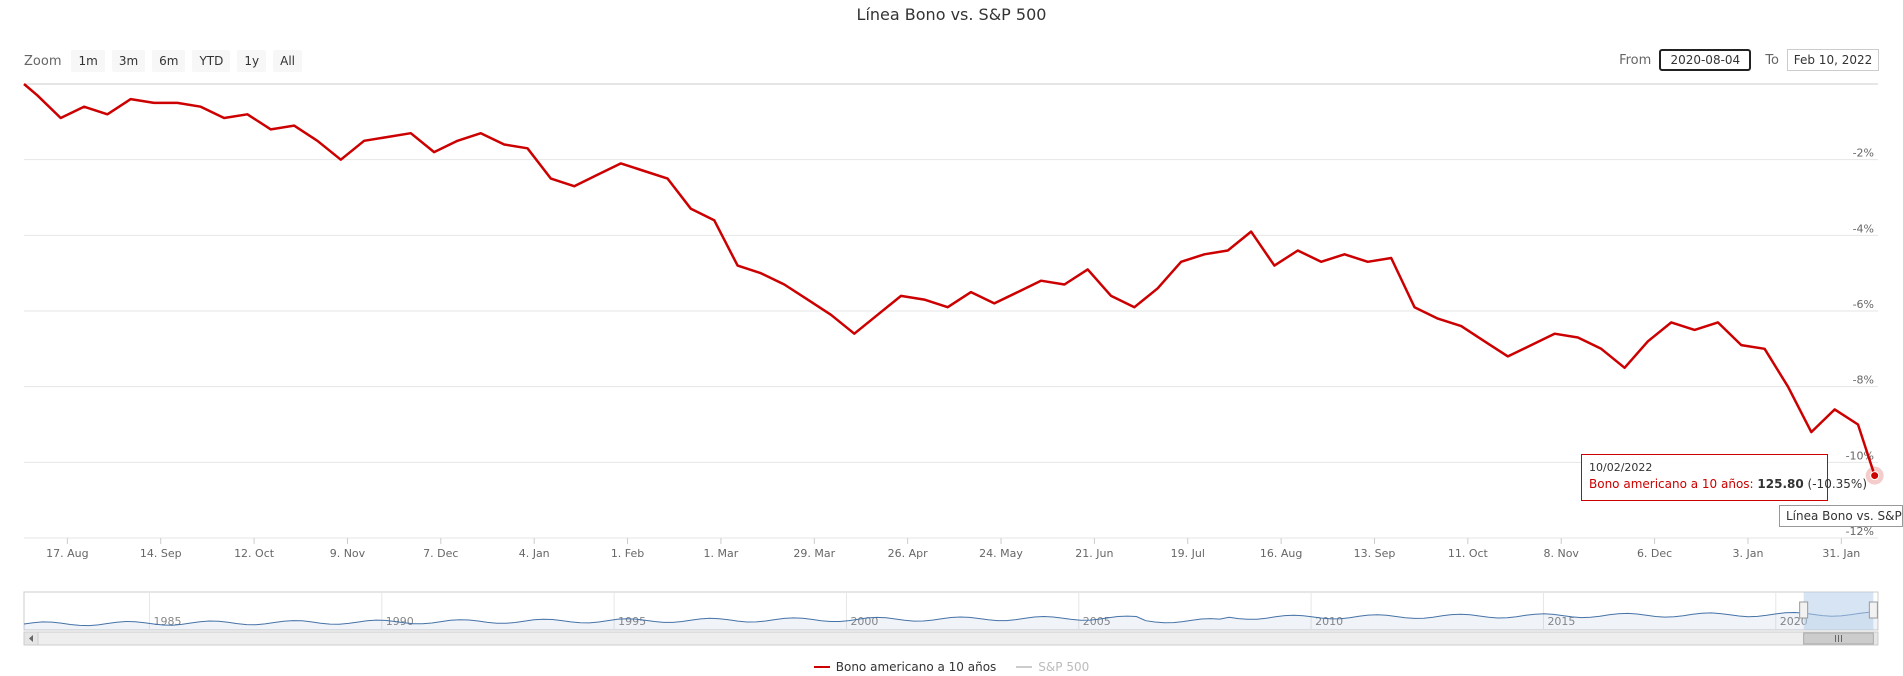 Image resolution: width=1903 pixels, height=676 pixels. I want to click on legend-item-bono: Bono americano a 10 años, so click(905, 667).